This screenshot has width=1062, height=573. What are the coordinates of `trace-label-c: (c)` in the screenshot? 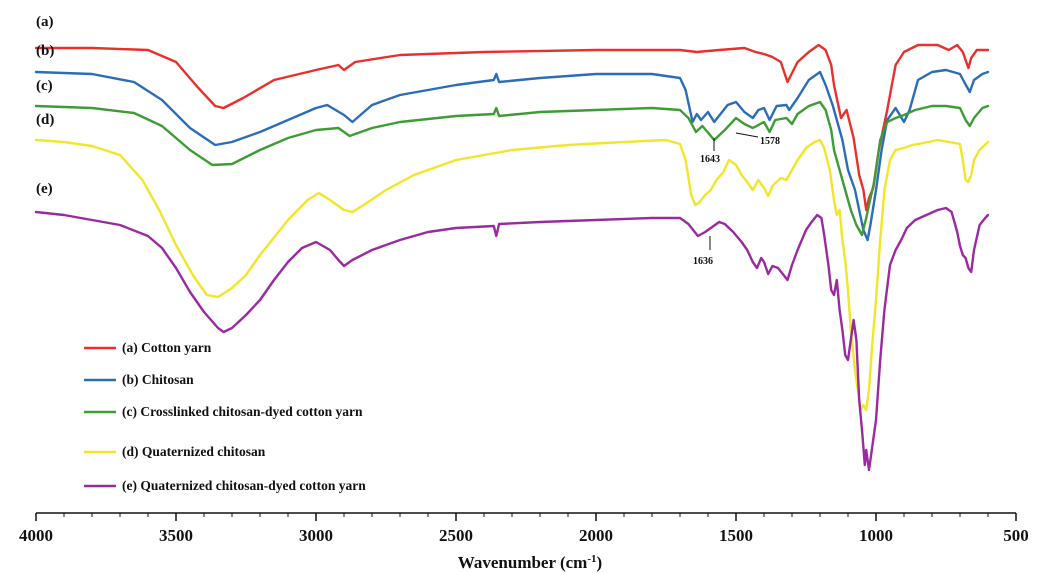 It's located at (44, 86).